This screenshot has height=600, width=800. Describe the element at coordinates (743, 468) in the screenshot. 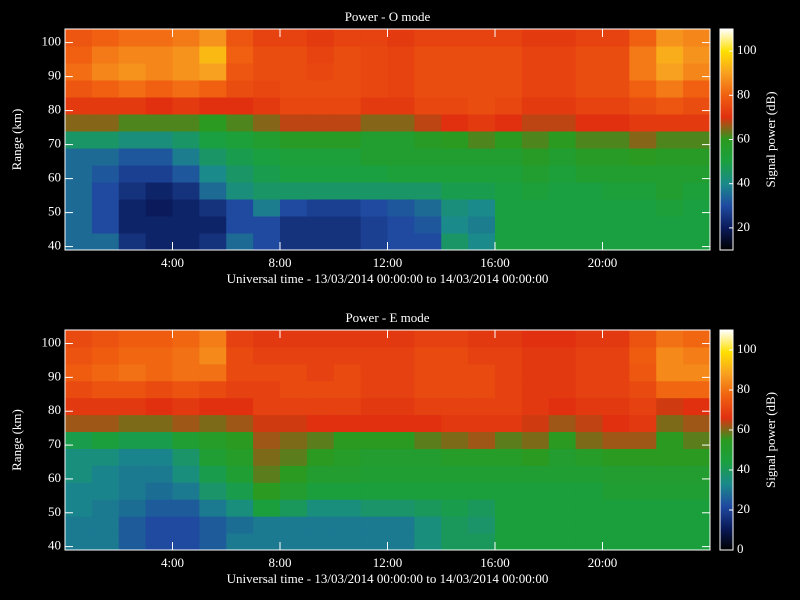

I see `colorbar-tick-label: 40` at that location.